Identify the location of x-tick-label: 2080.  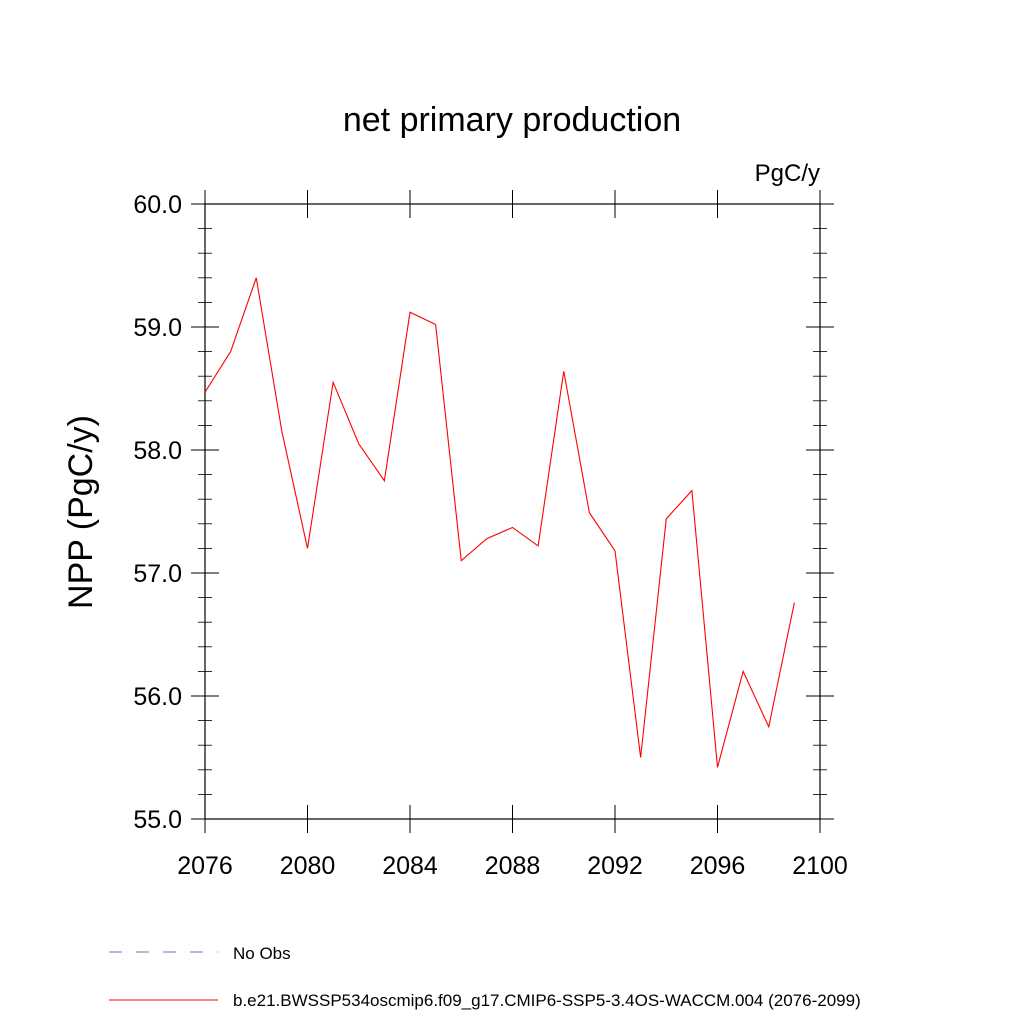
(308, 866).